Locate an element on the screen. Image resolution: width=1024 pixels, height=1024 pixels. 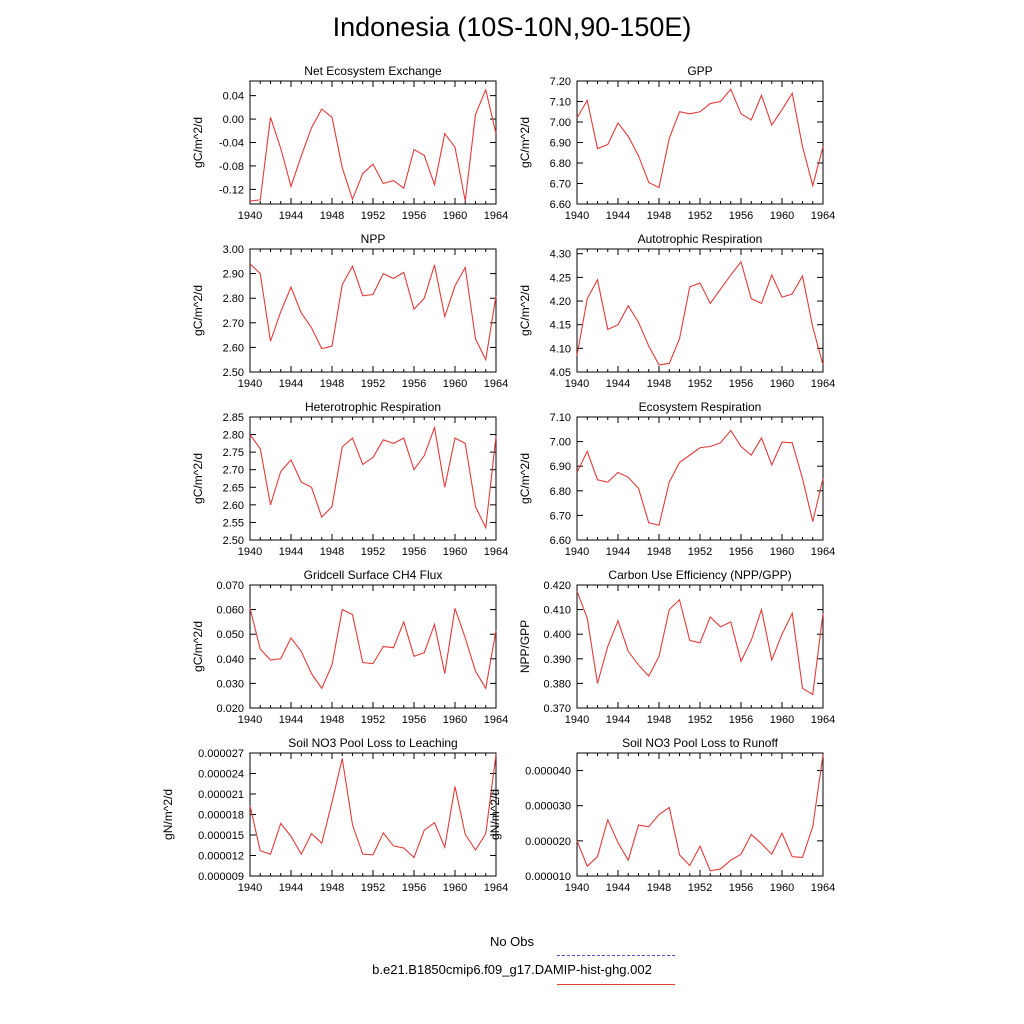
y-tick-label: 7.10 is located at coordinates (560, 103).